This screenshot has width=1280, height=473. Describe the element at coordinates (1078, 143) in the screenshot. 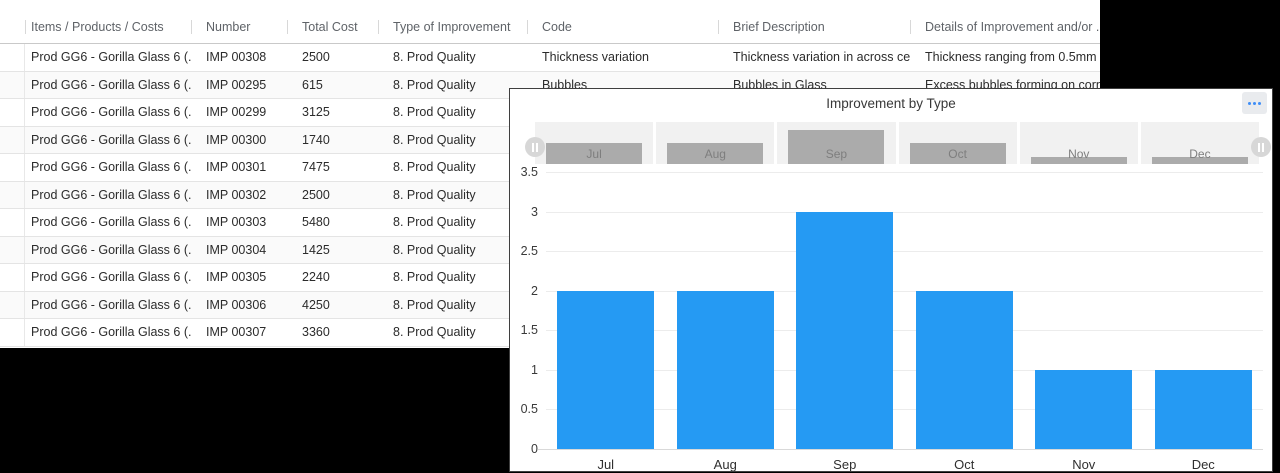

I see `navigator-section: Nov` at that location.